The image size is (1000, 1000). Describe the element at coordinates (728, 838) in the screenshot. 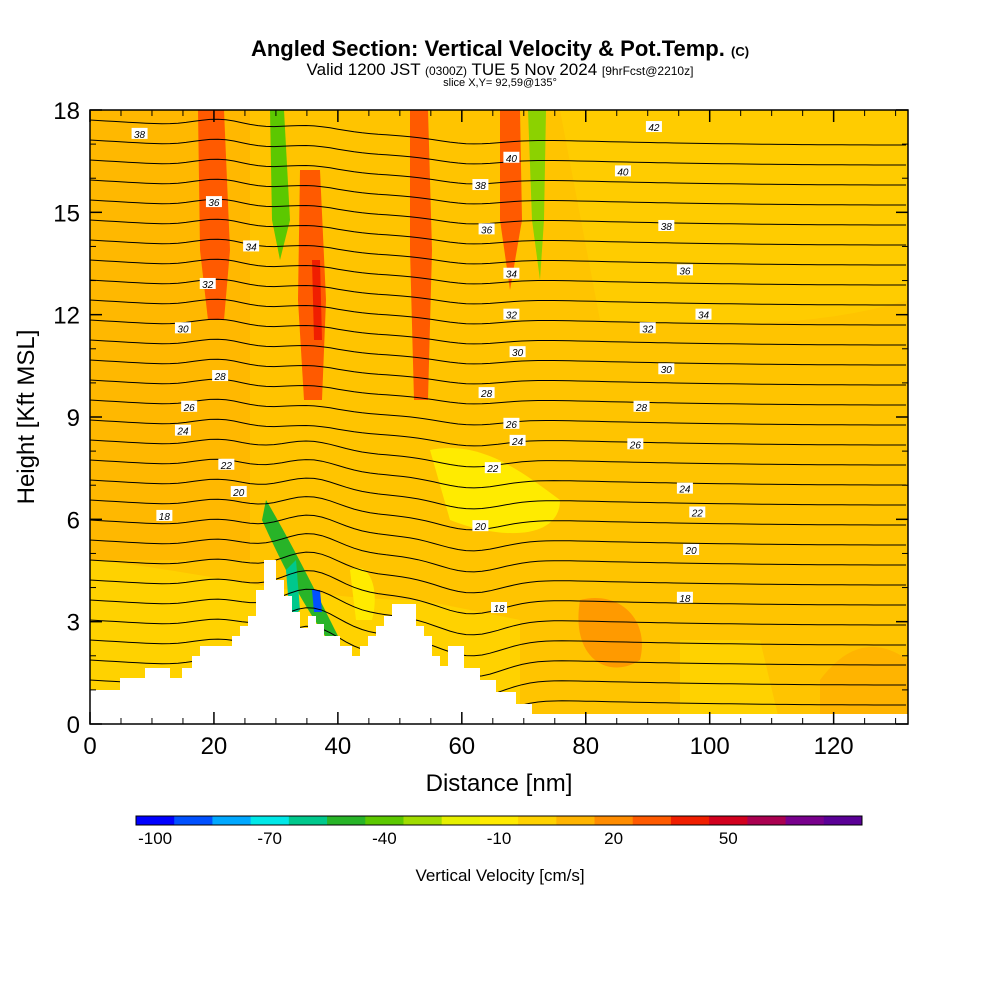

I see `colorbar-tick-label: 50` at that location.